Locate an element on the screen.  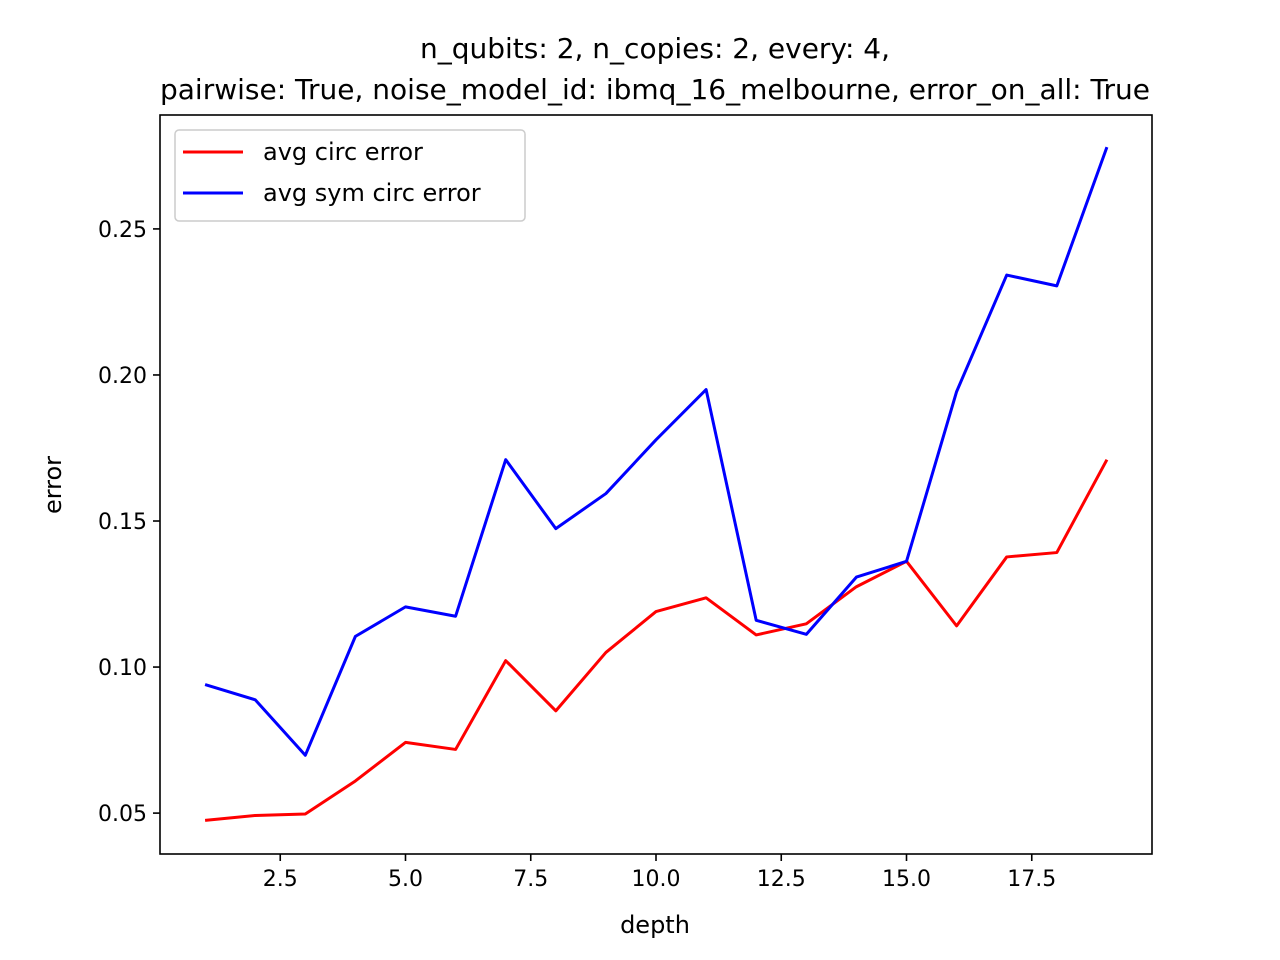
x-tick-label-7: 17.5 is located at coordinates (1031, 879).